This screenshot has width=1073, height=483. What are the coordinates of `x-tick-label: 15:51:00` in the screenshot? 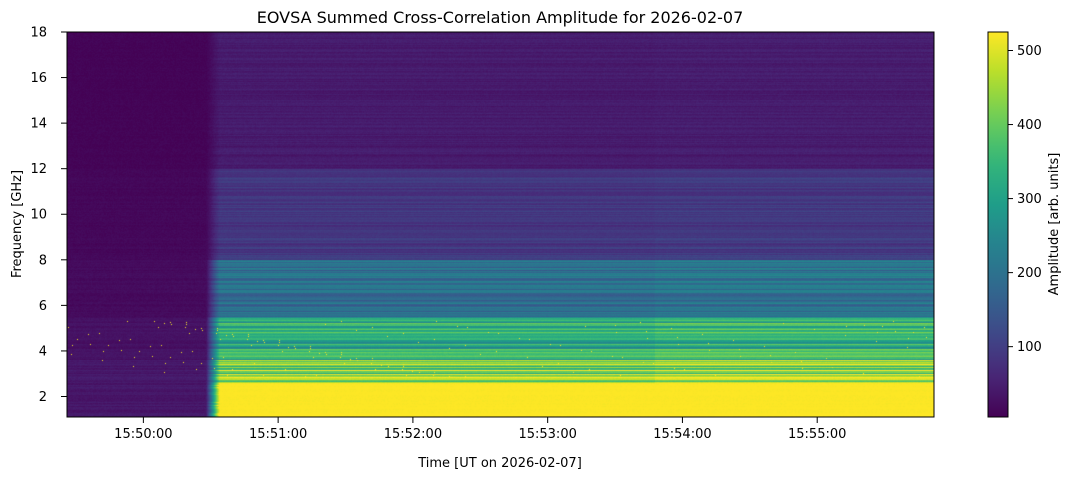 It's located at (278, 434).